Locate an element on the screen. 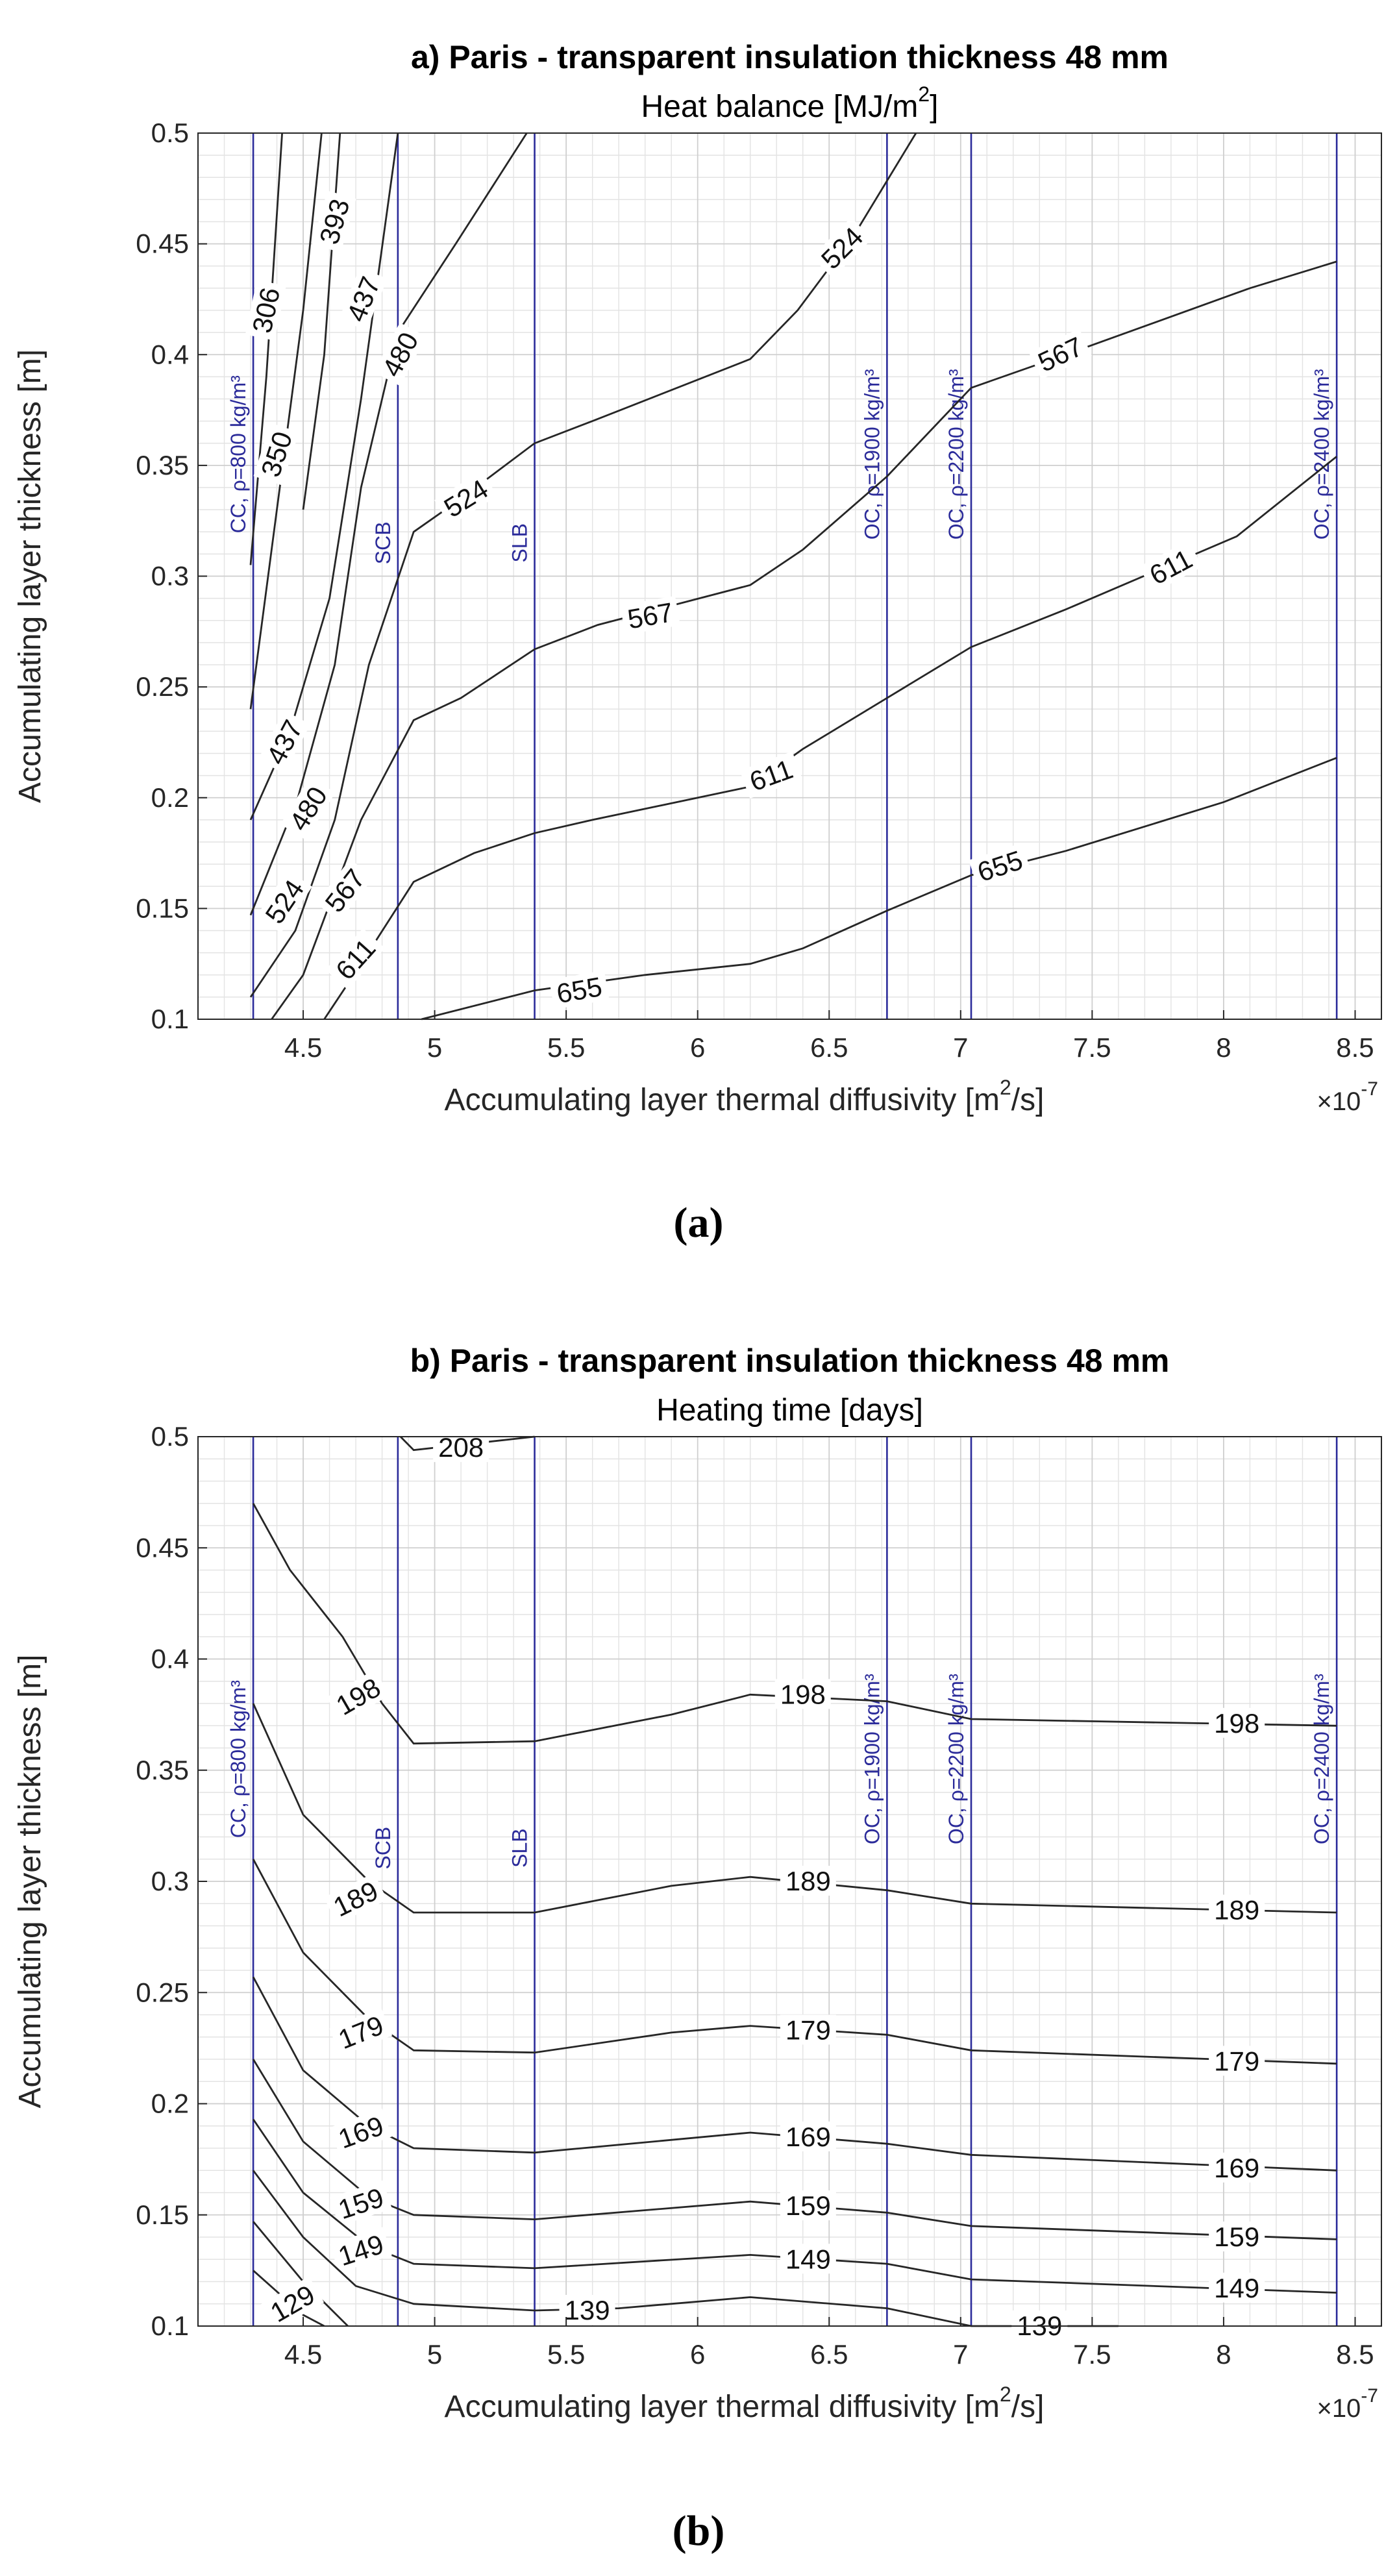 This screenshot has height=2576, width=1397. contour-label-text: 169 is located at coordinates (1236, 2168).